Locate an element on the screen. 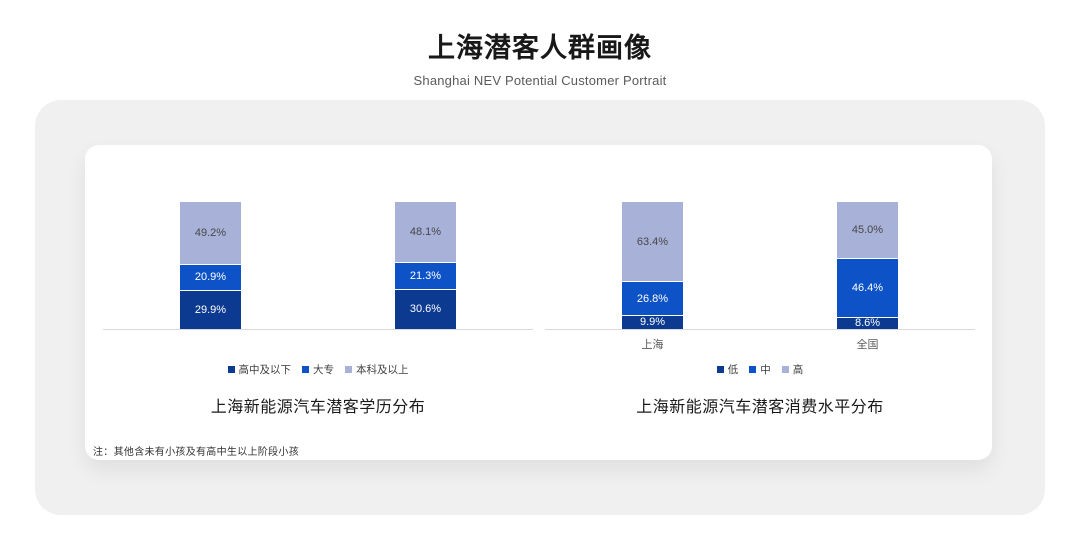 The image size is (1080, 547). legend-item: 大专 is located at coordinates (318, 369).